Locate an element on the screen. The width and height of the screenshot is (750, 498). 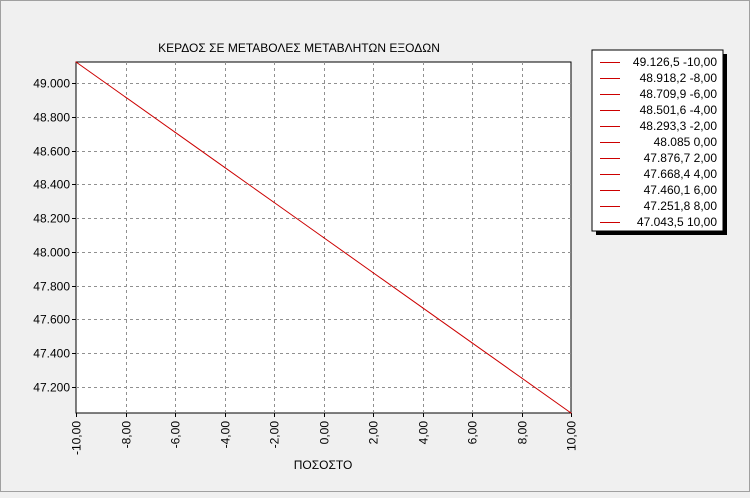
y-tick-label: 49.000 is located at coordinates (51, 84).